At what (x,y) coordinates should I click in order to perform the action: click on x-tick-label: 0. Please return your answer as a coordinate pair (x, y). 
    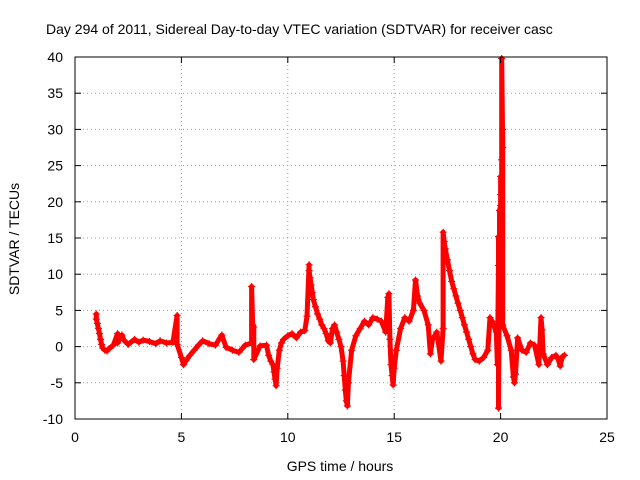
    Looking at the image, I should click on (75, 437).